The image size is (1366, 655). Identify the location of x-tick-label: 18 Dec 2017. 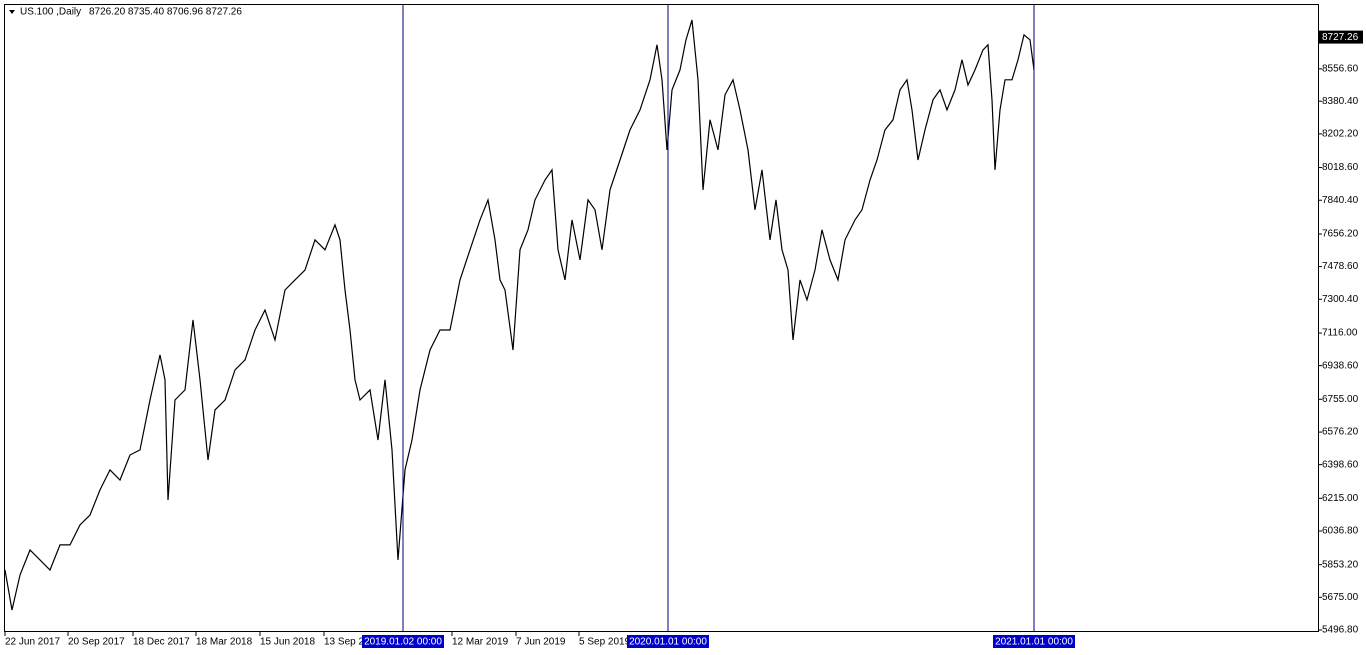
(161, 642).